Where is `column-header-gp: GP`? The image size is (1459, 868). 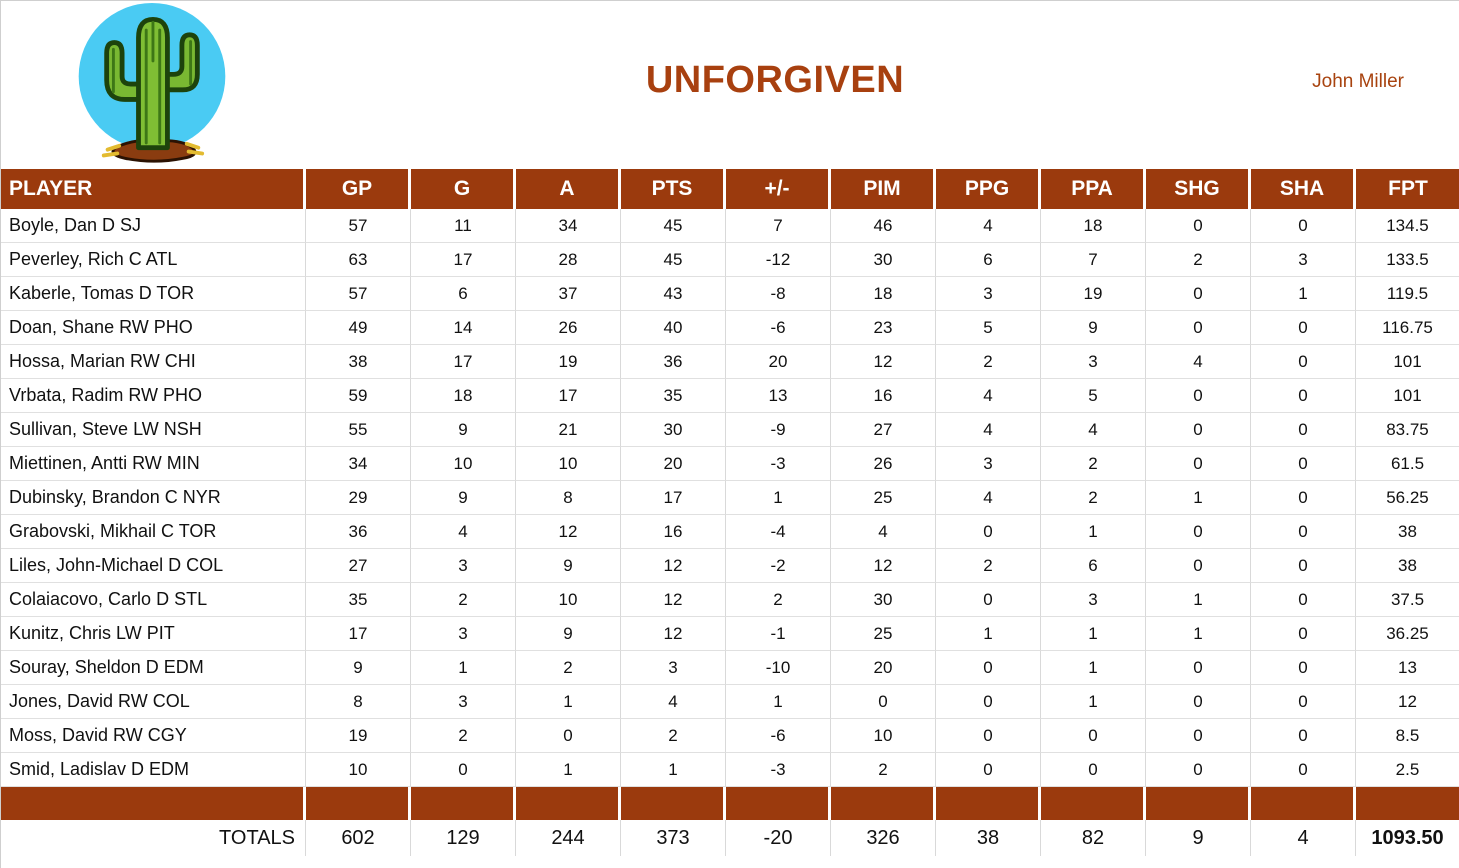
column-header-gp: GP is located at coordinates (358, 189).